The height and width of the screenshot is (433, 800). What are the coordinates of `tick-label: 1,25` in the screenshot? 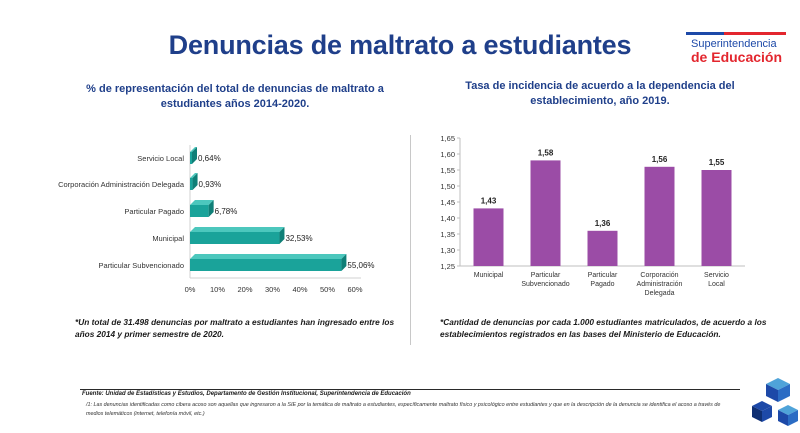 It's located at (447, 266).